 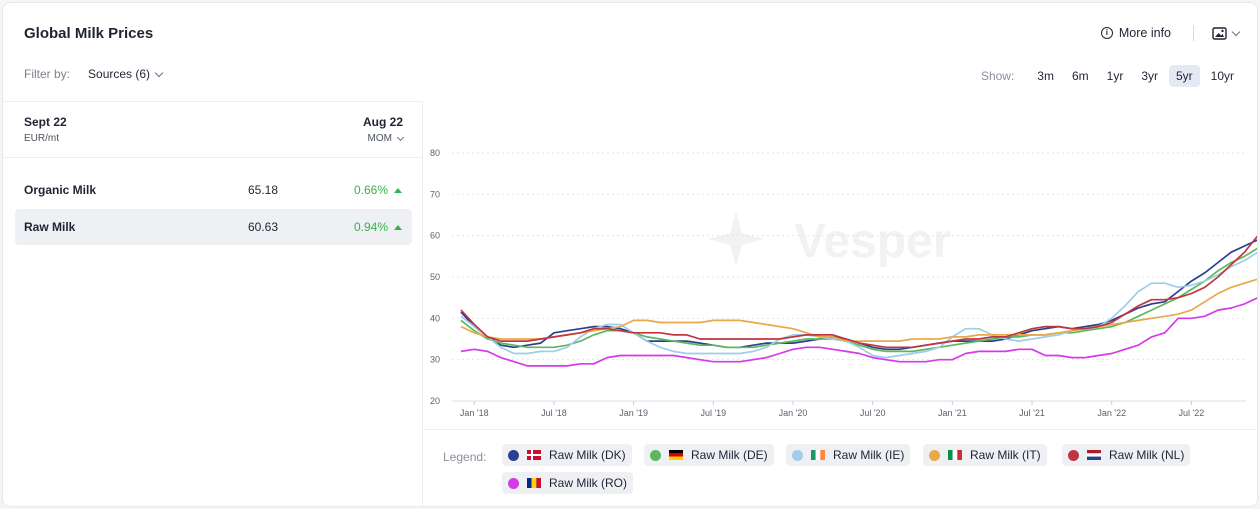 I want to click on more-info-label: More info, so click(x=1144, y=33).